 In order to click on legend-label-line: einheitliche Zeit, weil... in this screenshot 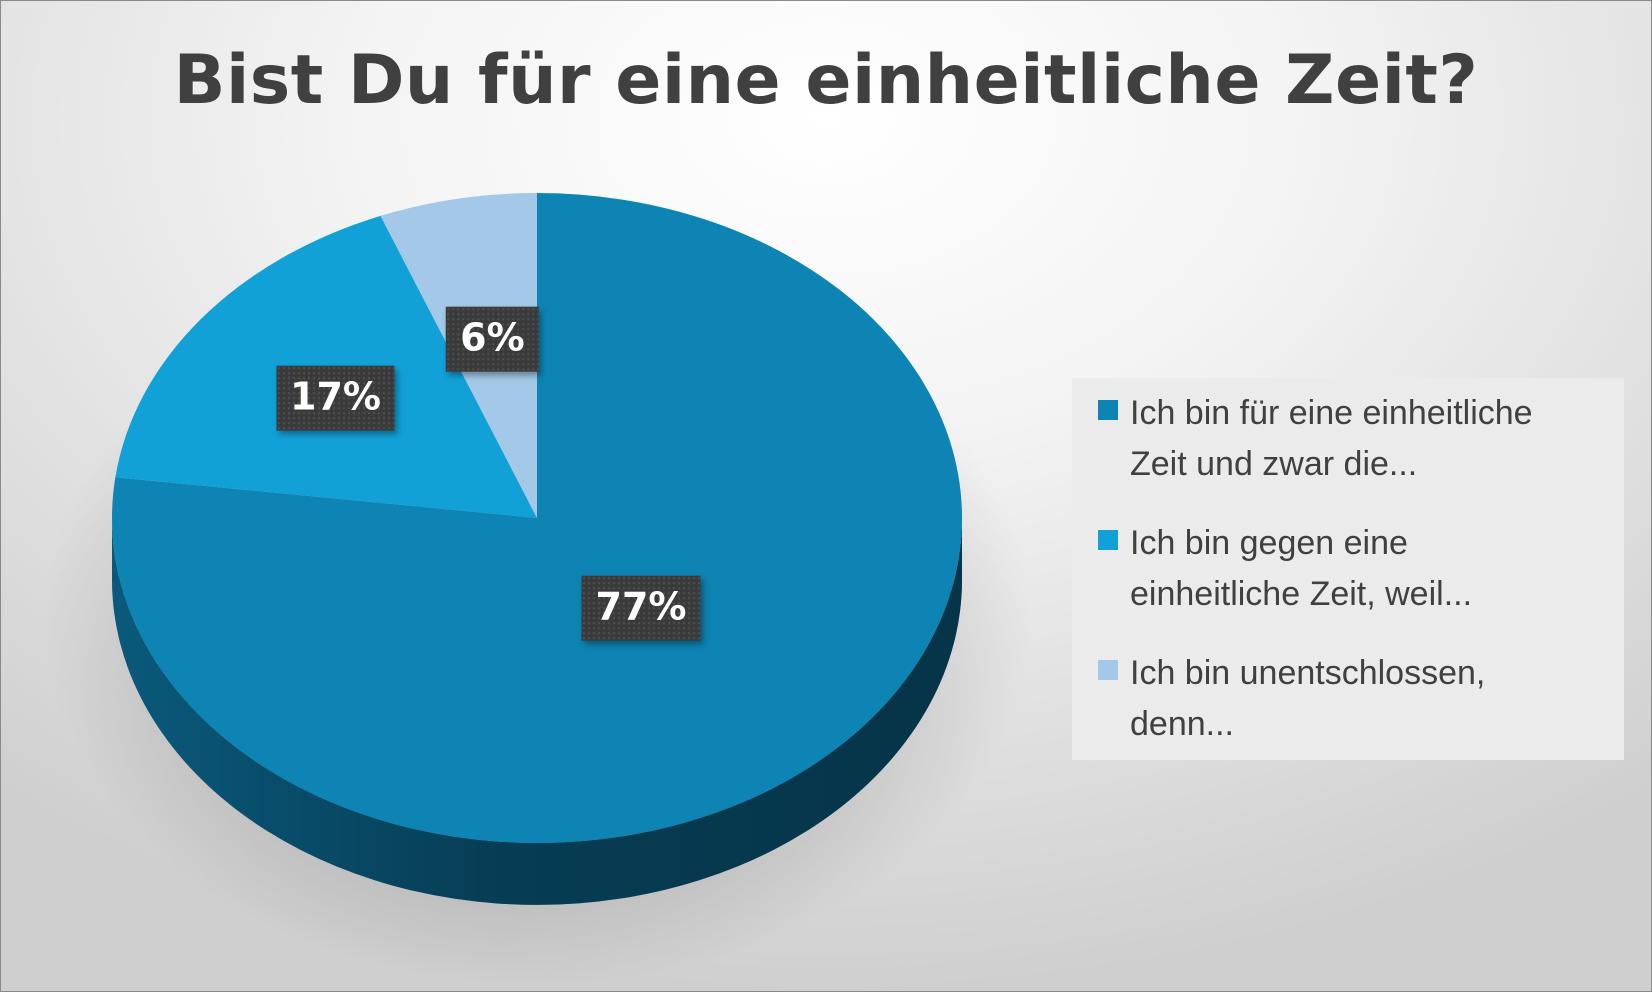, I will do `click(1301, 594)`.